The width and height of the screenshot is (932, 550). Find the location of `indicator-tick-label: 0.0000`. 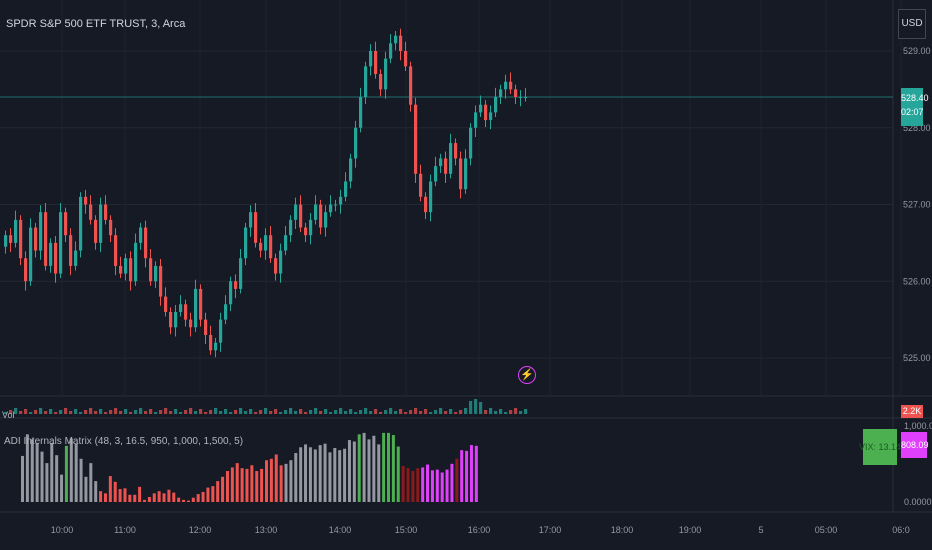

indicator-tick-label: 0.0000 is located at coordinates (918, 502).